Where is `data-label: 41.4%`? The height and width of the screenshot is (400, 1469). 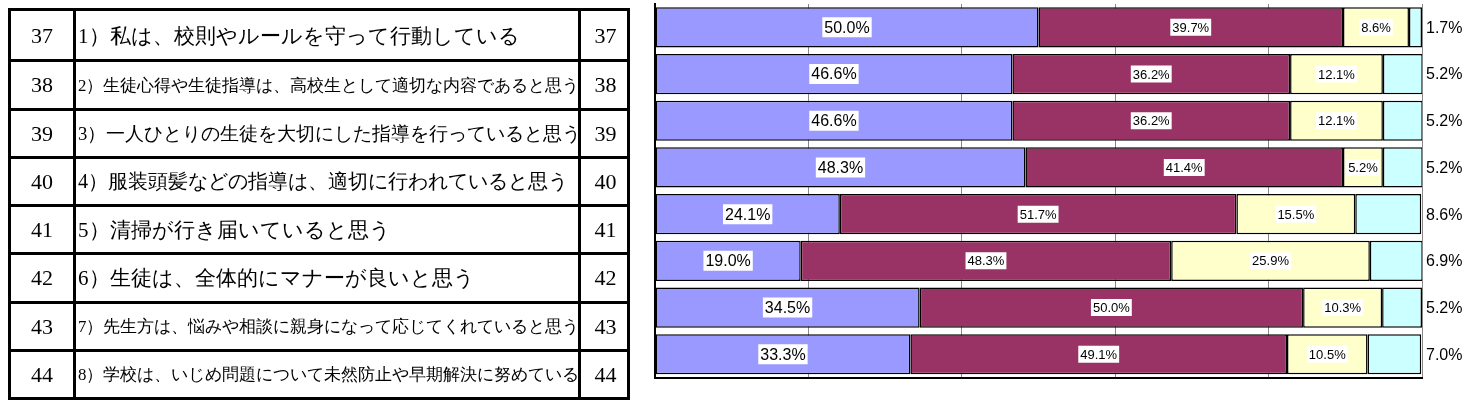
data-label: 41.4% is located at coordinates (1184, 168).